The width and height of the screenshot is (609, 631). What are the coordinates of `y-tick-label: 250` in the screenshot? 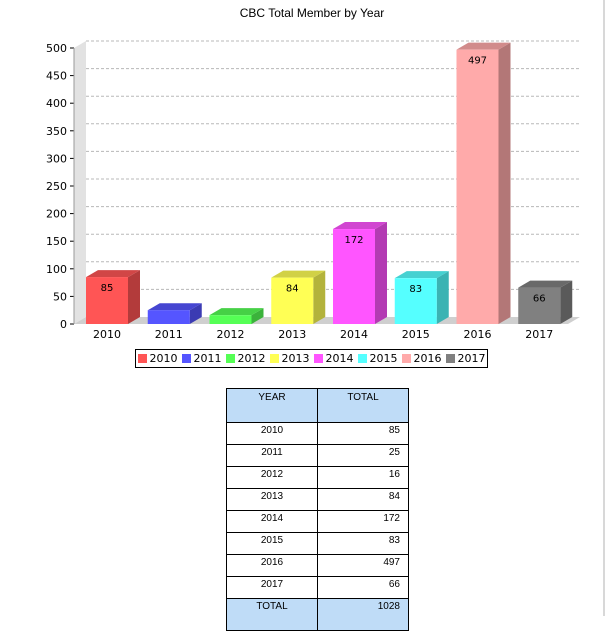 It's located at (56, 186).